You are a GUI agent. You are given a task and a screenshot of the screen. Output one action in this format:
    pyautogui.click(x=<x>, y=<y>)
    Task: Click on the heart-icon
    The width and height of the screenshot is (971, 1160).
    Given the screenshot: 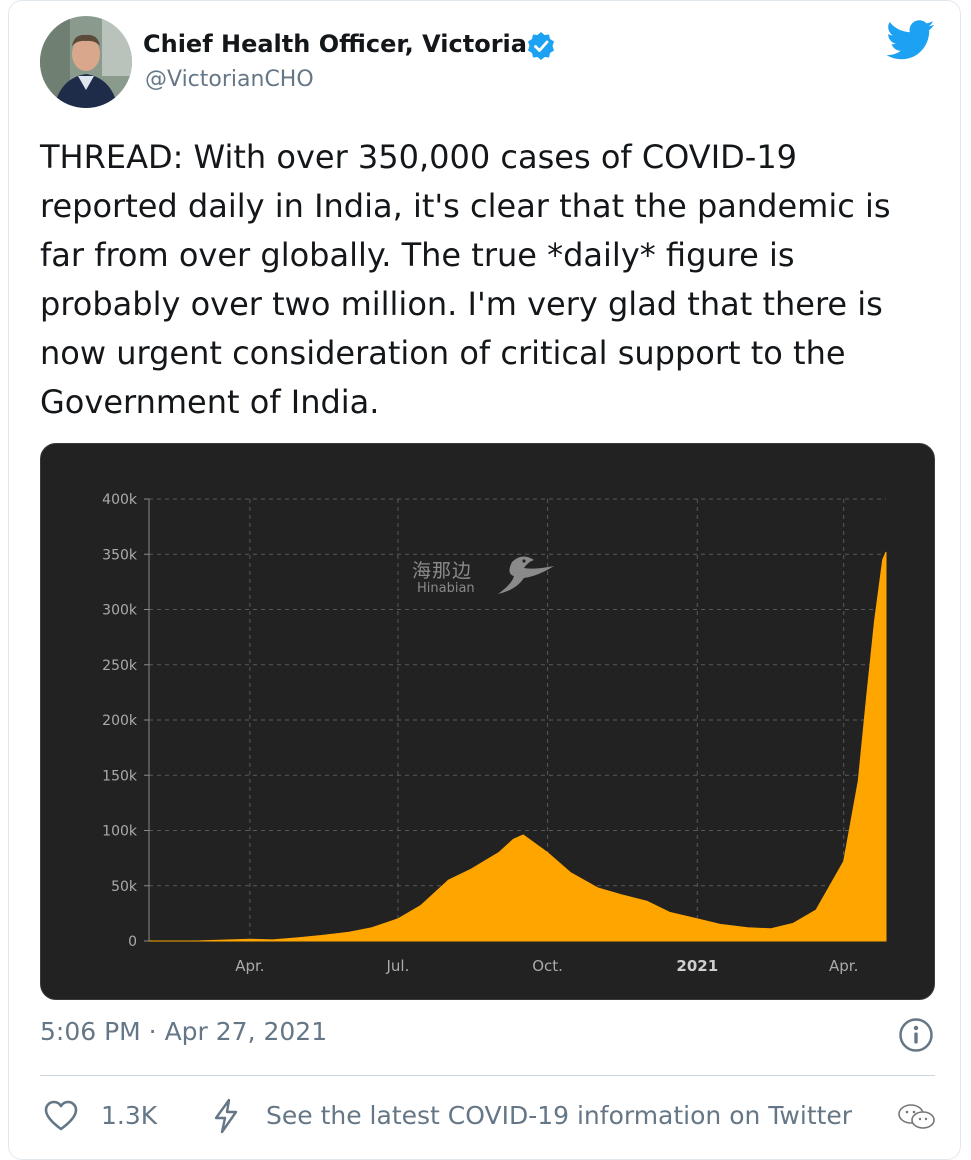 What is the action you would take?
    pyautogui.click(x=61, y=1116)
    